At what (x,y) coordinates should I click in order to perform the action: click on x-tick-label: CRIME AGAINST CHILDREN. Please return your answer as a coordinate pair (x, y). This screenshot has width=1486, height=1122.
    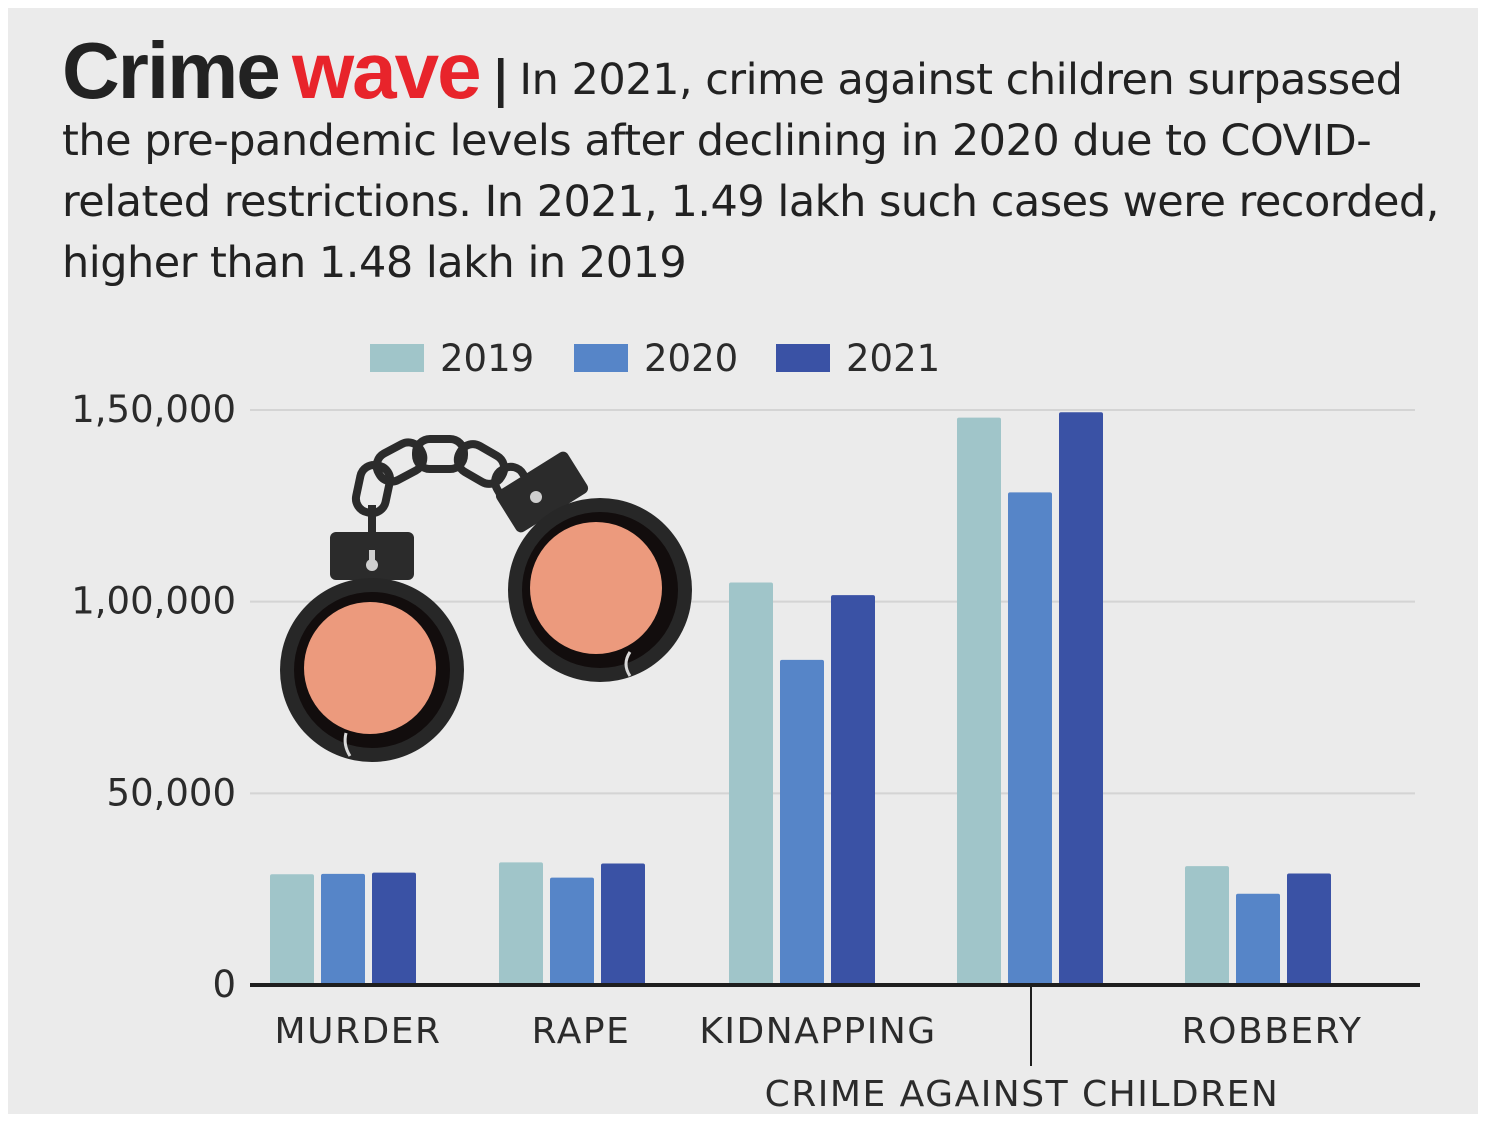
    Looking at the image, I should click on (1022, 1094).